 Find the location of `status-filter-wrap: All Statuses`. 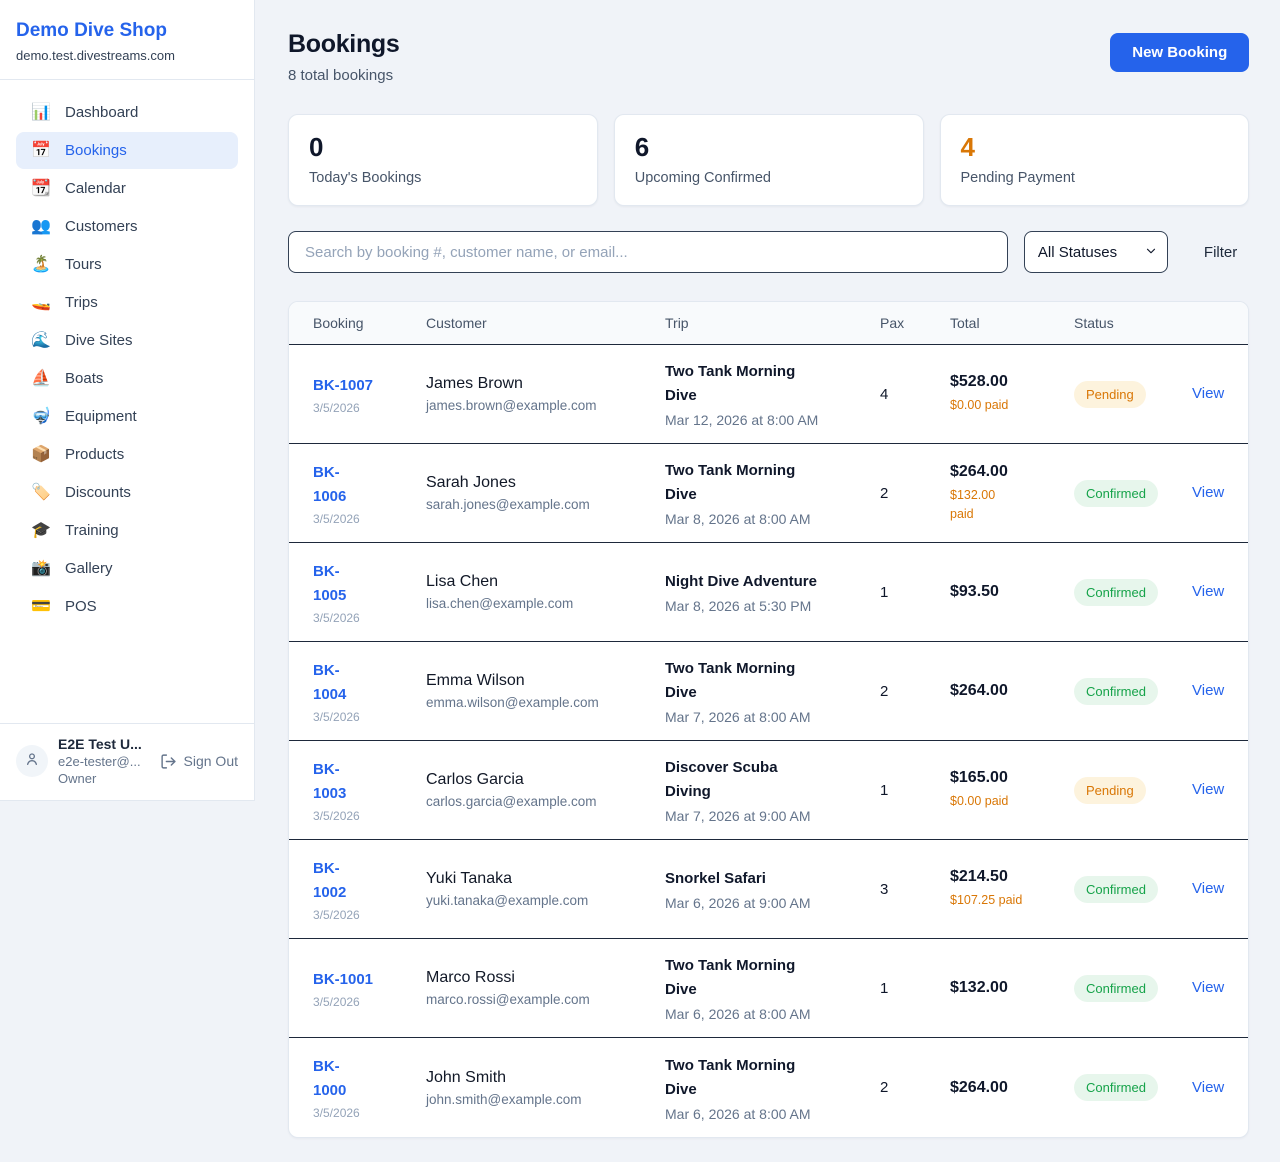

status-filter-wrap: All Statuses is located at coordinates (1095, 252).